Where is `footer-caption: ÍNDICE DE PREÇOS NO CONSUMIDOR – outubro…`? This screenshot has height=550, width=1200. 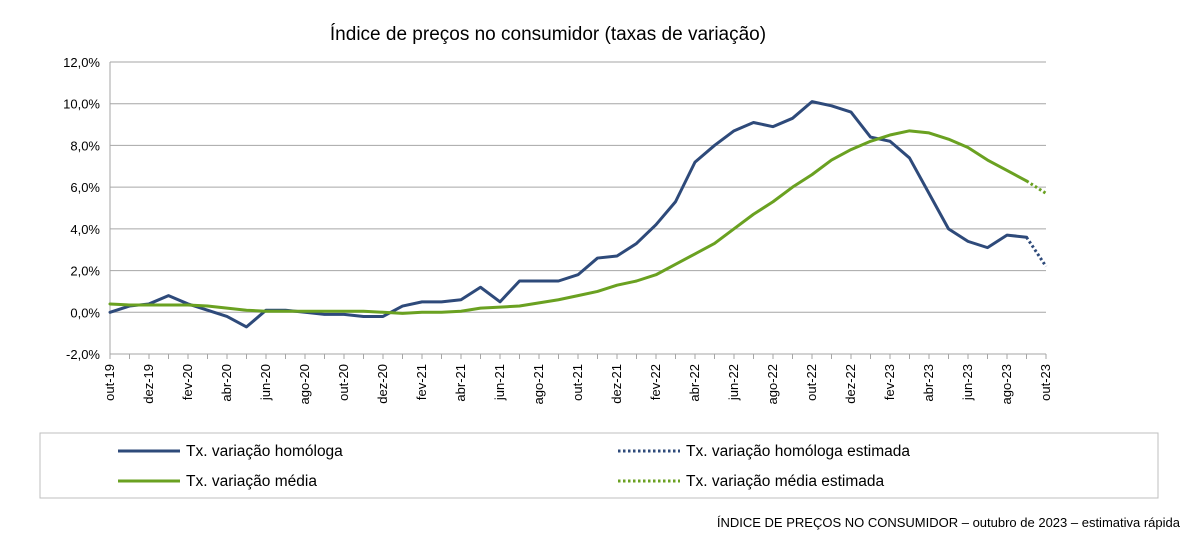 footer-caption: ÍNDICE DE PREÇOS NO CONSUMIDOR – outubro… is located at coordinates (949, 522).